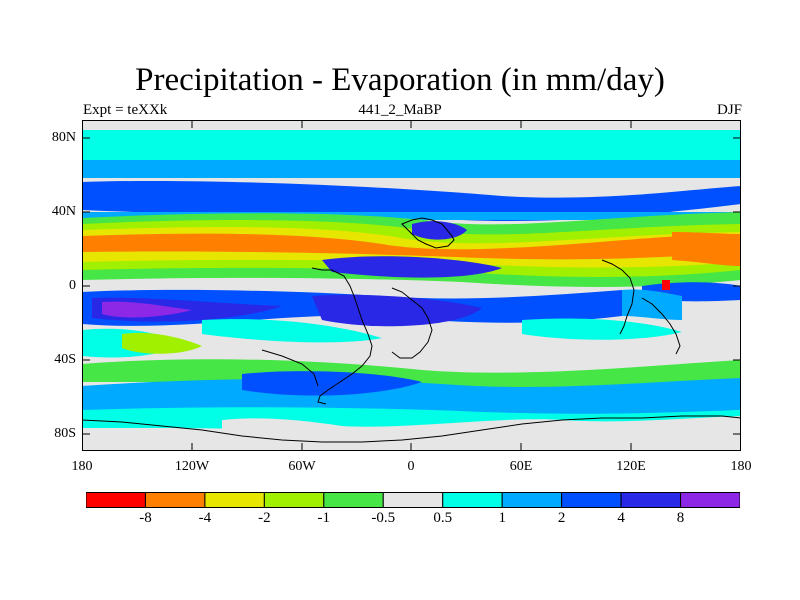  What do you see at coordinates (411, 466) in the screenshot?
I see `lon-label-0: 0` at bounding box center [411, 466].